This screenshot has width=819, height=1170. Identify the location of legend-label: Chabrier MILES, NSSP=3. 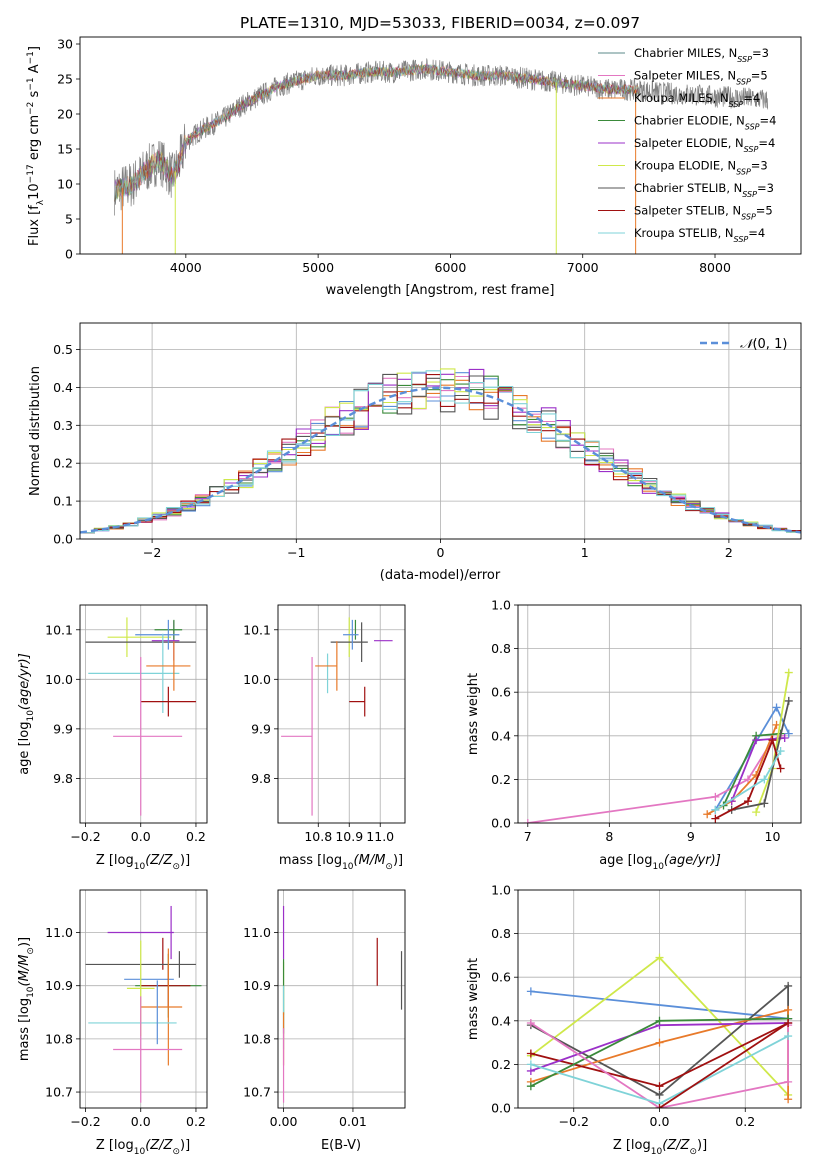
(701, 55).